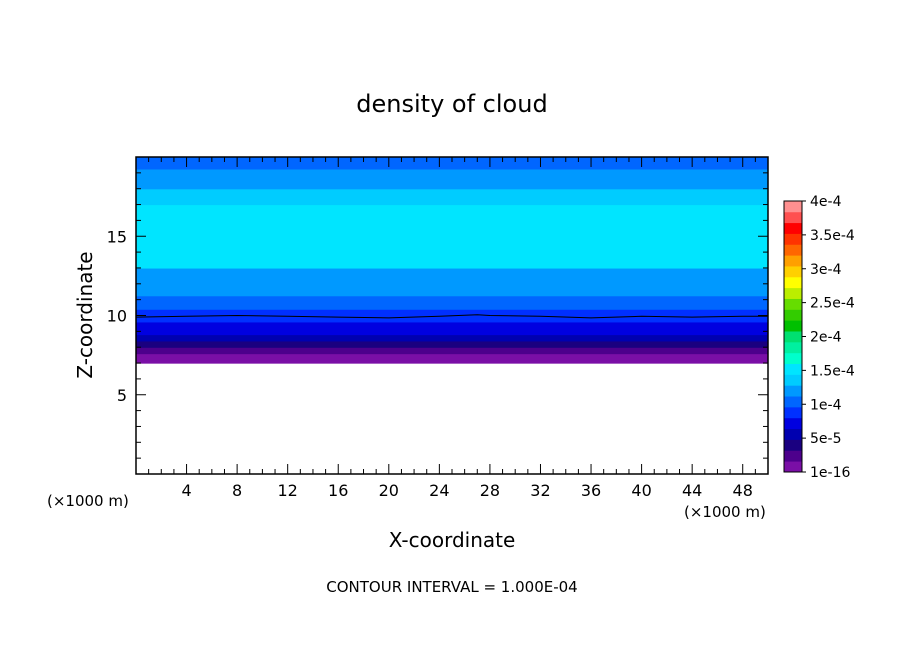 This screenshot has height=654, width=904. Describe the element at coordinates (692, 490) in the screenshot. I see `x-tick-label: 44` at that location.